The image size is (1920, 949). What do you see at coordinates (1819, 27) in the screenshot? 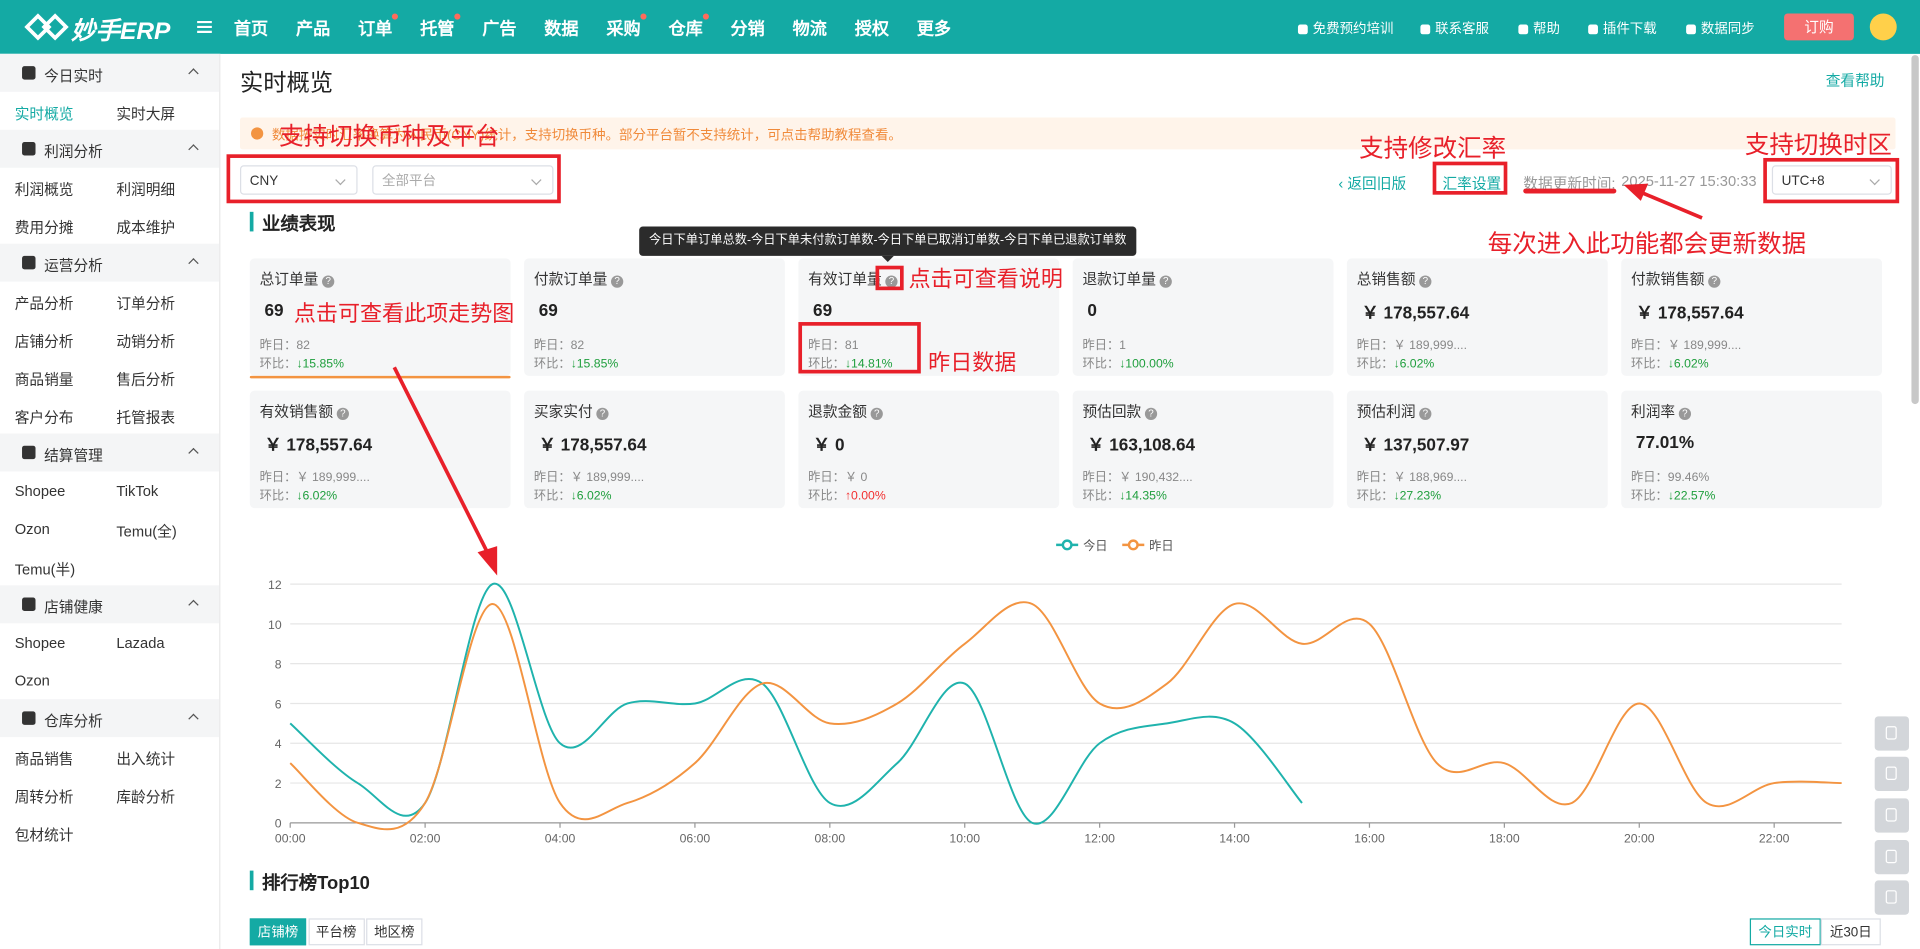
I see `order-button: 订购` at bounding box center [1819, 27].